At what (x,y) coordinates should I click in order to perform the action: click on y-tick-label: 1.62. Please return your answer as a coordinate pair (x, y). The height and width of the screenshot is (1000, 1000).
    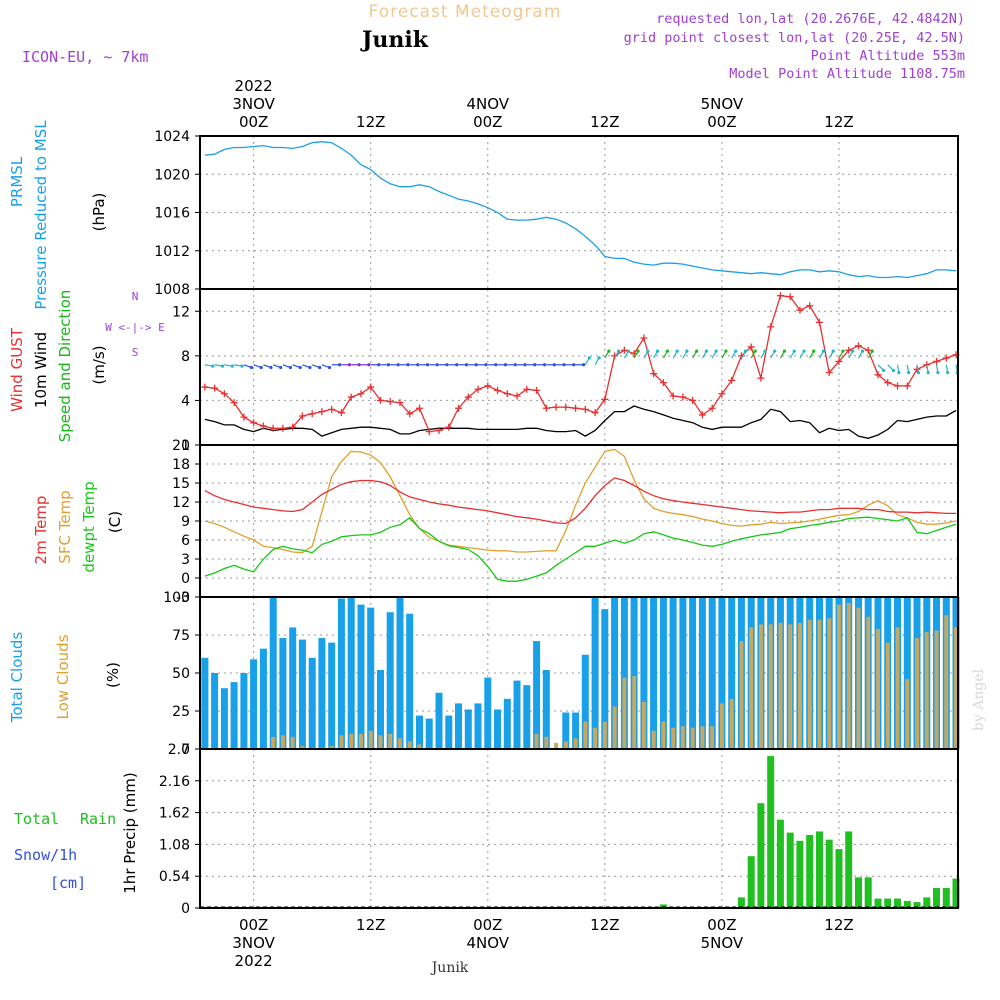
    Looking at the image, I should click on (174, 814).